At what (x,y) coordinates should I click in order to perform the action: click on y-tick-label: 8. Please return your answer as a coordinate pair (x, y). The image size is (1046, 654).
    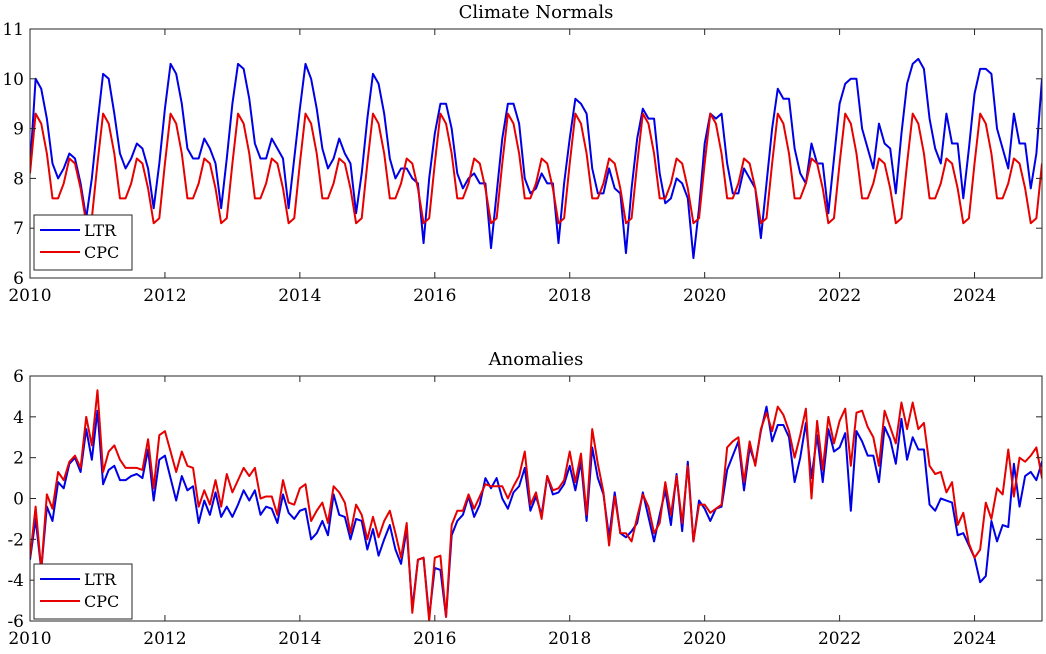
    Looking at the image, I should click on (18, 179).